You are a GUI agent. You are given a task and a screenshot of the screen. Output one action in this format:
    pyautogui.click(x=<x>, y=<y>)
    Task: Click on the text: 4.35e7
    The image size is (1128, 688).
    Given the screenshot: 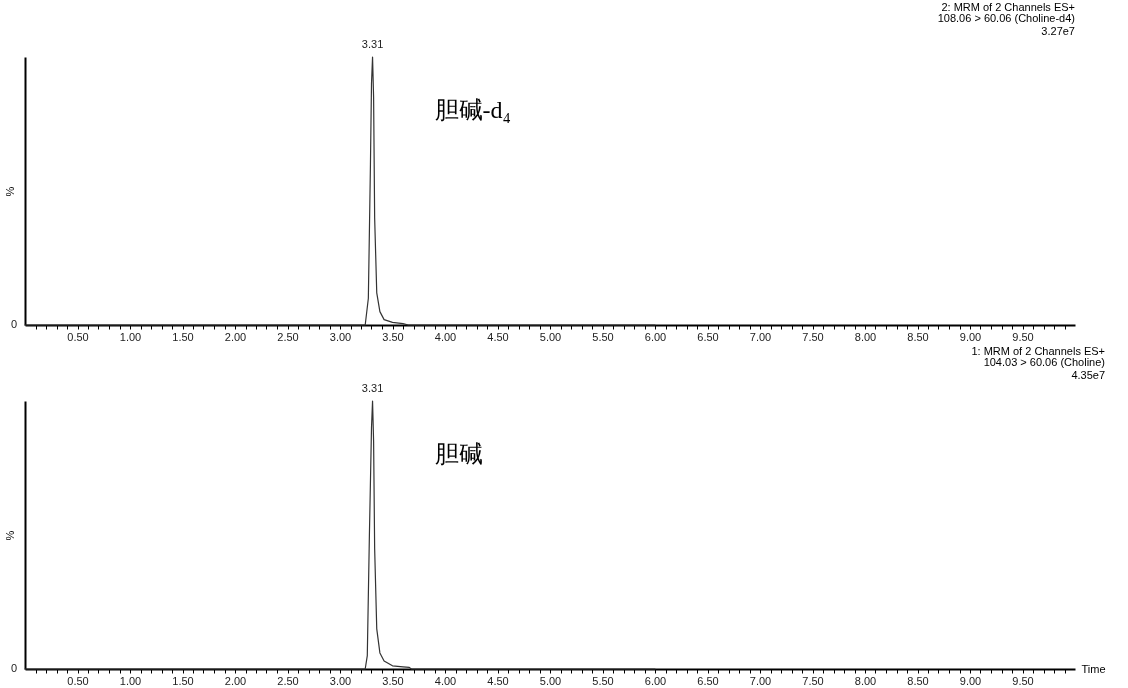 What is the action you would take?
    pyautogui.click(x=1088, y=375)
    